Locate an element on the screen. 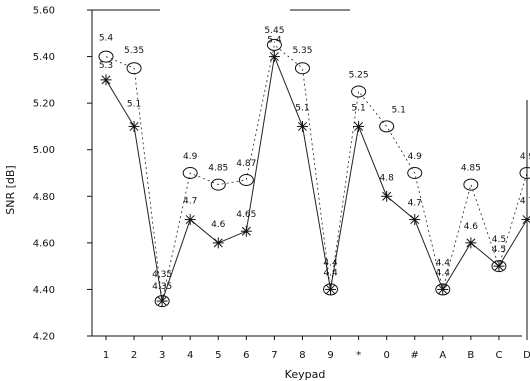  y-axis: 4.20 4.40 4.60 4.80 5.00 5.20 5.40 5.60 is located at coordinates (62, 174).